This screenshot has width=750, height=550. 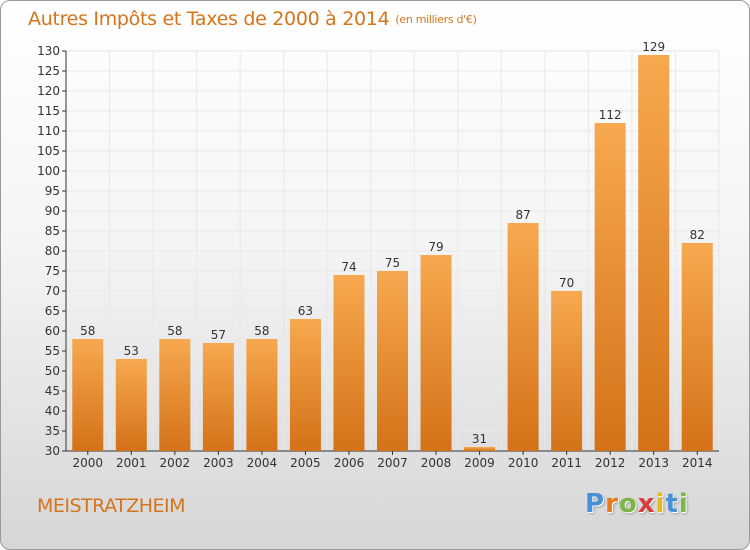 What do you see at coordinates (479, 439) in the screenshot?
I see `data-label: 31` at bounding box center [479, 439].